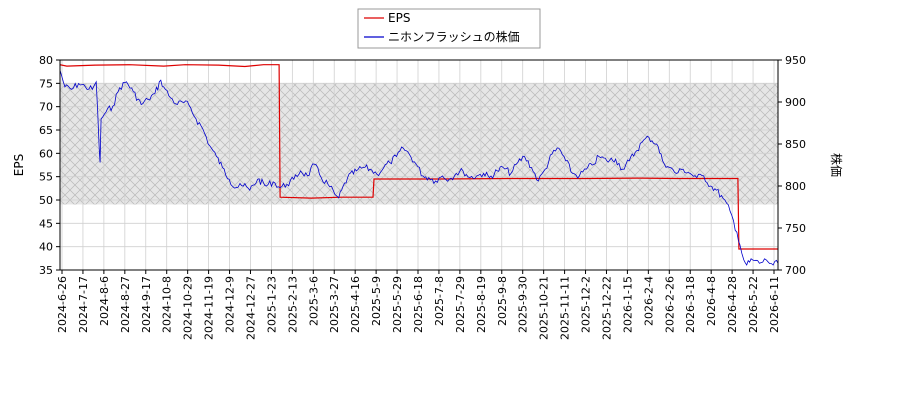 The height and width of the screenshot is (400, 900). What do you see at coordinates (46, 153) in the screenshot?
I see `y-left-tick-label: 60` at bounding box center [46, 153].